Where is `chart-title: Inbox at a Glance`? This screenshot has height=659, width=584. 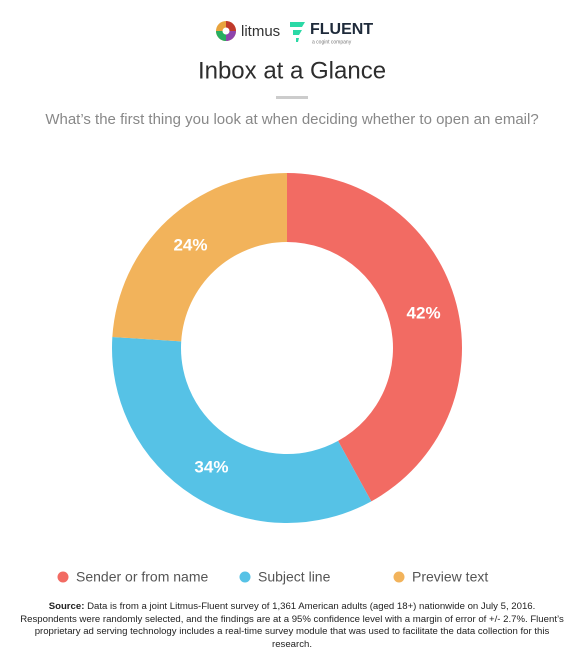 chart-title: Inbox at a Glance is located at coordinates (292, 70).